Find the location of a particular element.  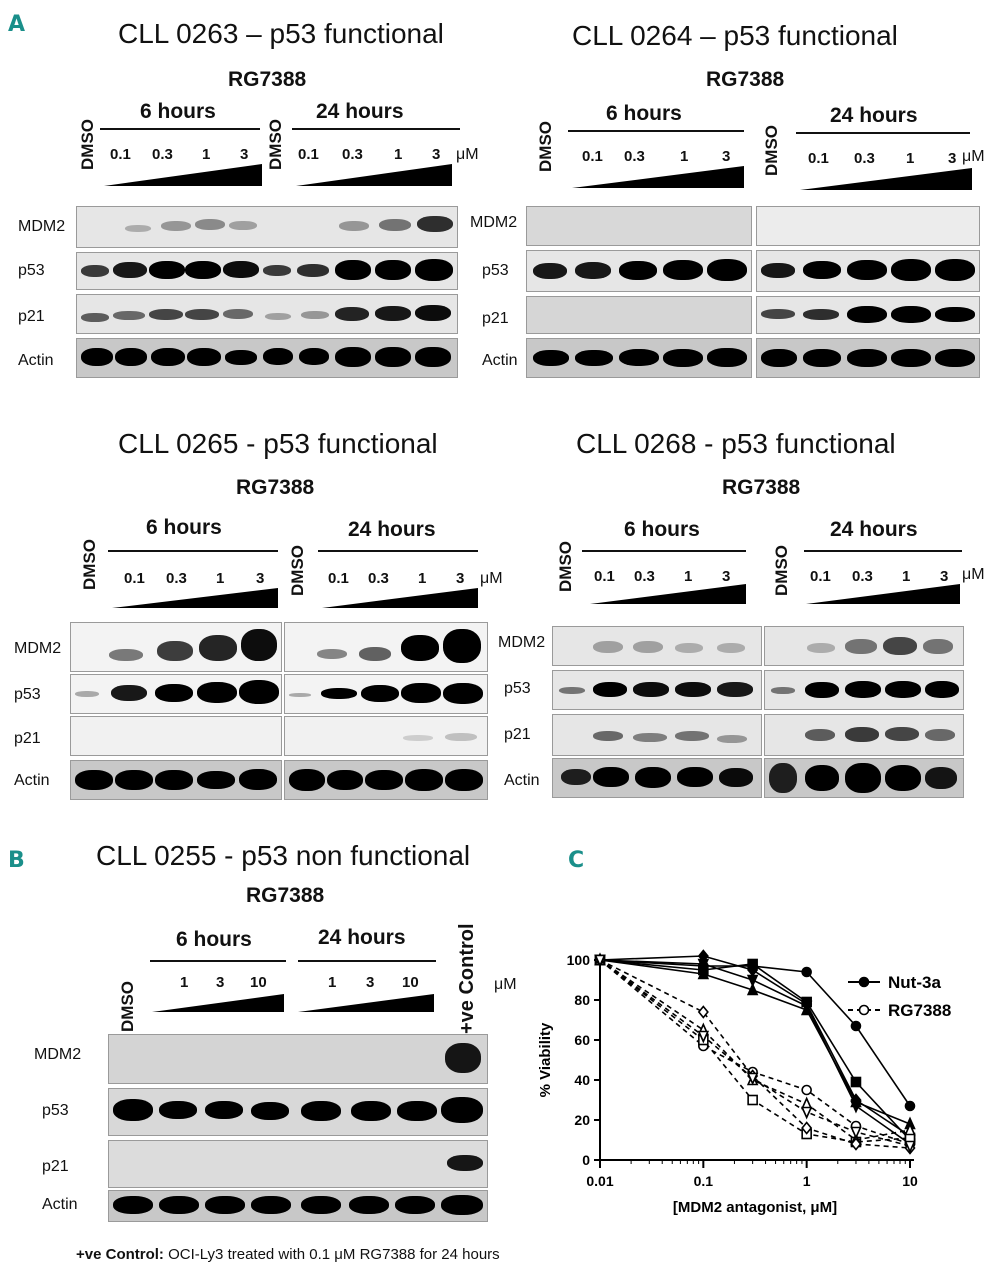

chart-legend: Nut-3a RG7388 is located at coordinates (899, 996).